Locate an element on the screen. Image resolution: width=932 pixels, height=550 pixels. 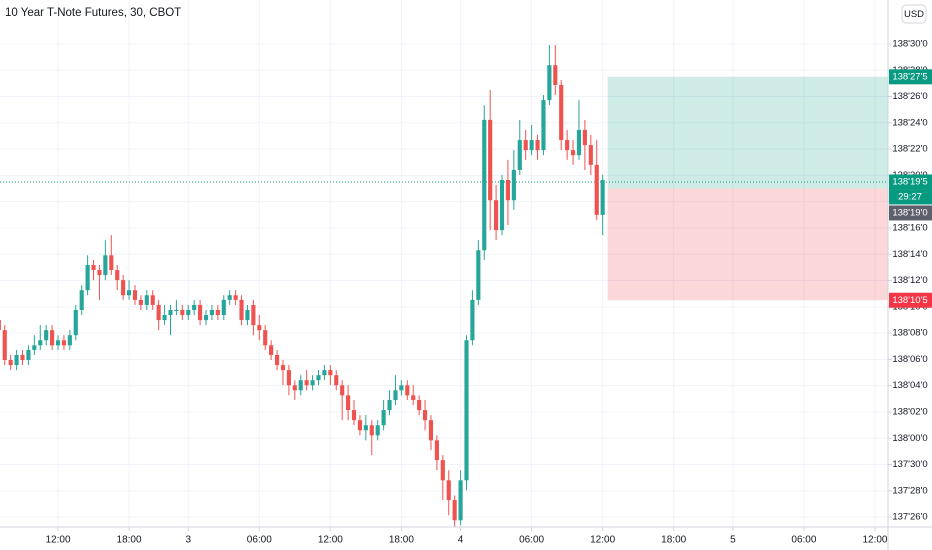
entry-badge is located at coordinates (910, 213).